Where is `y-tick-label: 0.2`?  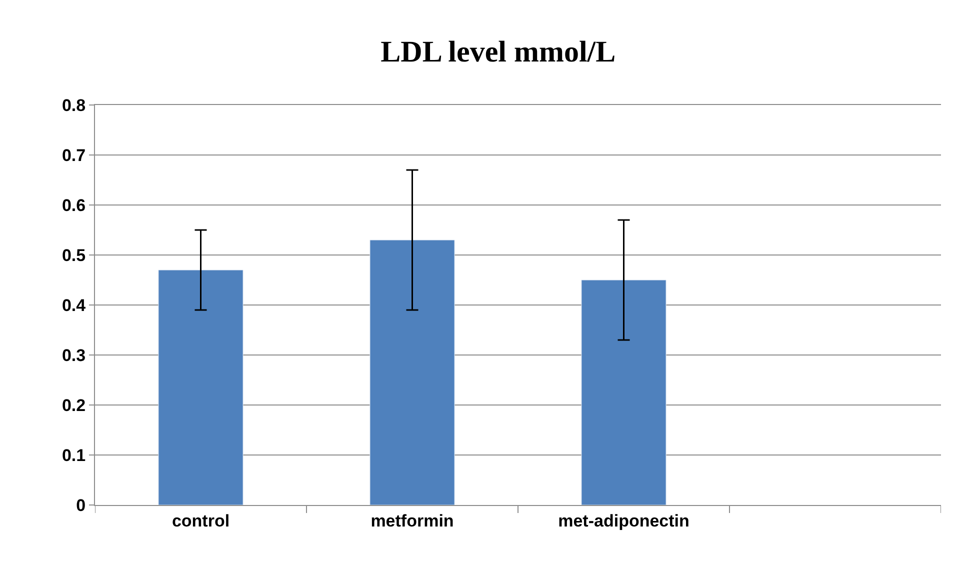 y-tick-label: 0.2 is located at coordinates (74, 405).